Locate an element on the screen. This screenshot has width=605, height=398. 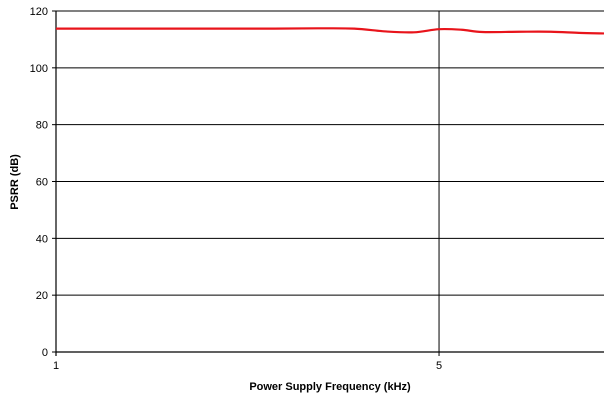
y-tick-label: 0 is located at coordinates (45, 353).